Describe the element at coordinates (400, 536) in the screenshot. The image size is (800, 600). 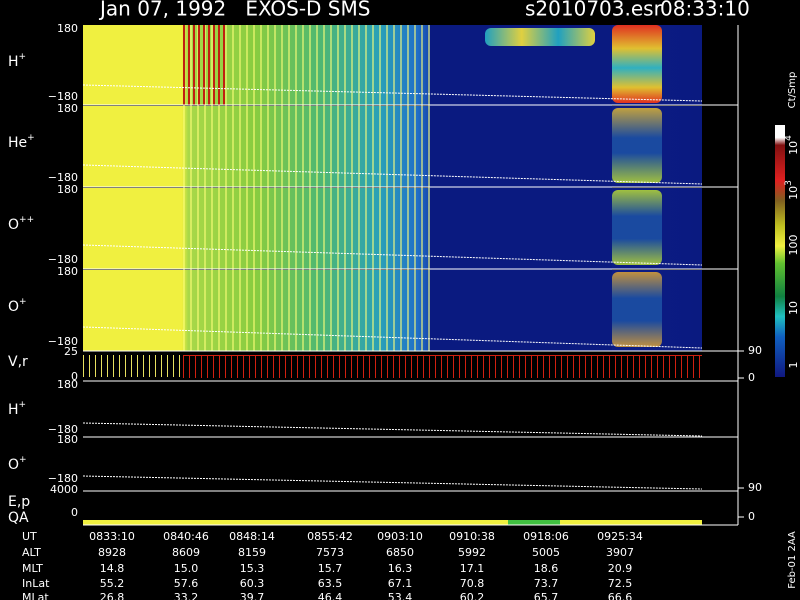
I see `cell: 0903:10` at that location.